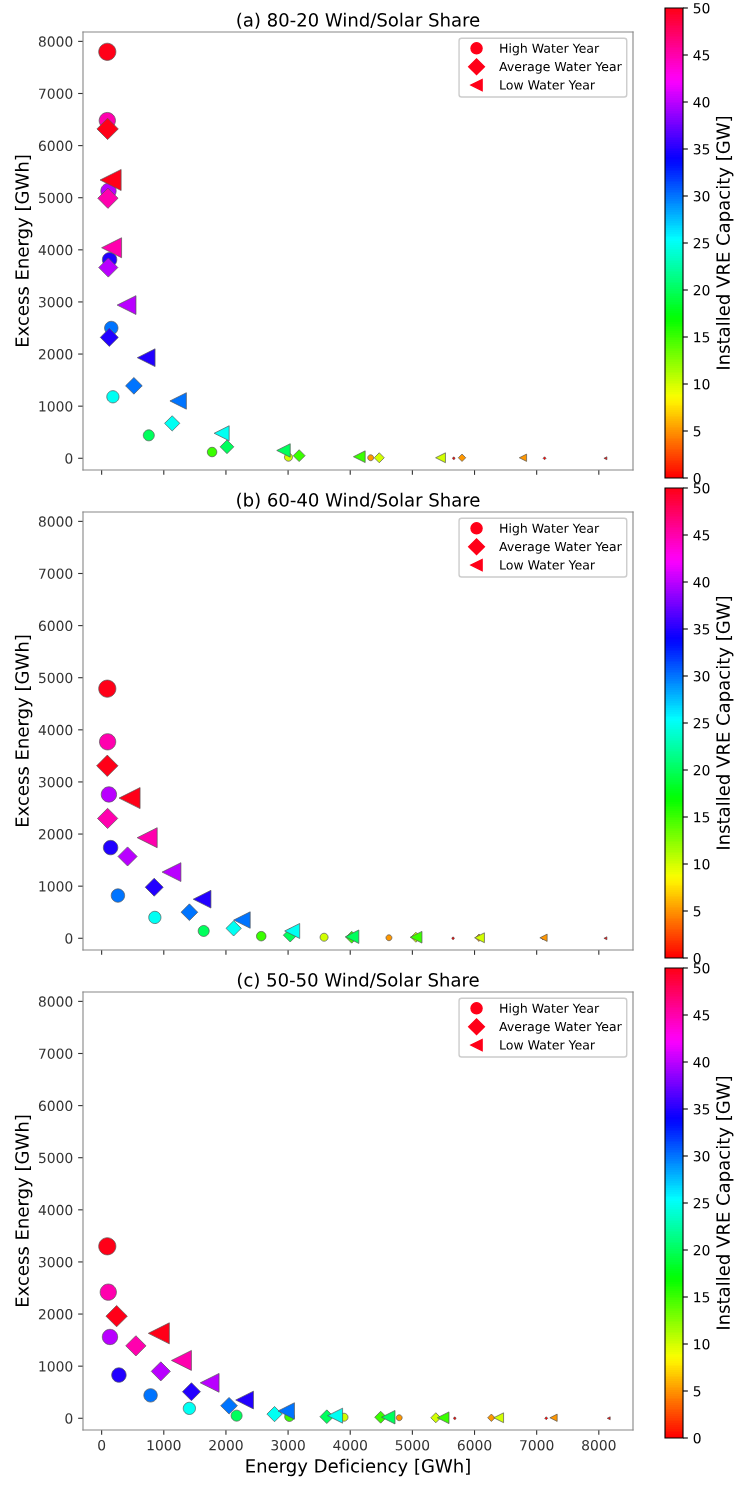  I want to click on x-tick-label: 5000, so click(412, 1445).